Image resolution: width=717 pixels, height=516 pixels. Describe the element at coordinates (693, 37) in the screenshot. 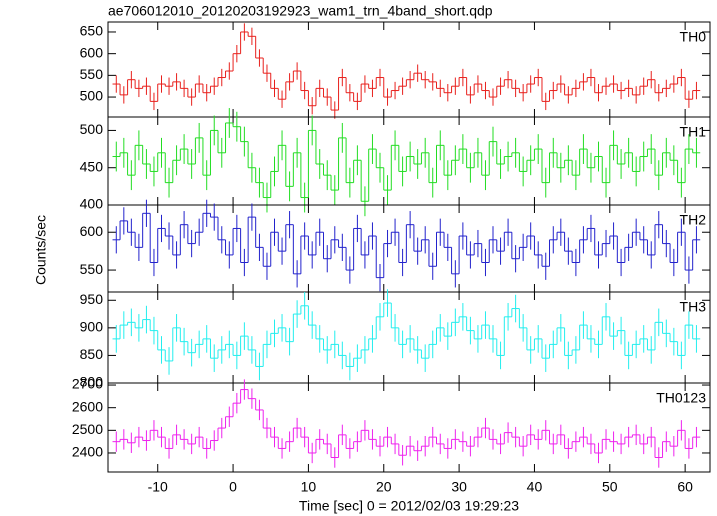

I see `panel-label: TH0` at that location.